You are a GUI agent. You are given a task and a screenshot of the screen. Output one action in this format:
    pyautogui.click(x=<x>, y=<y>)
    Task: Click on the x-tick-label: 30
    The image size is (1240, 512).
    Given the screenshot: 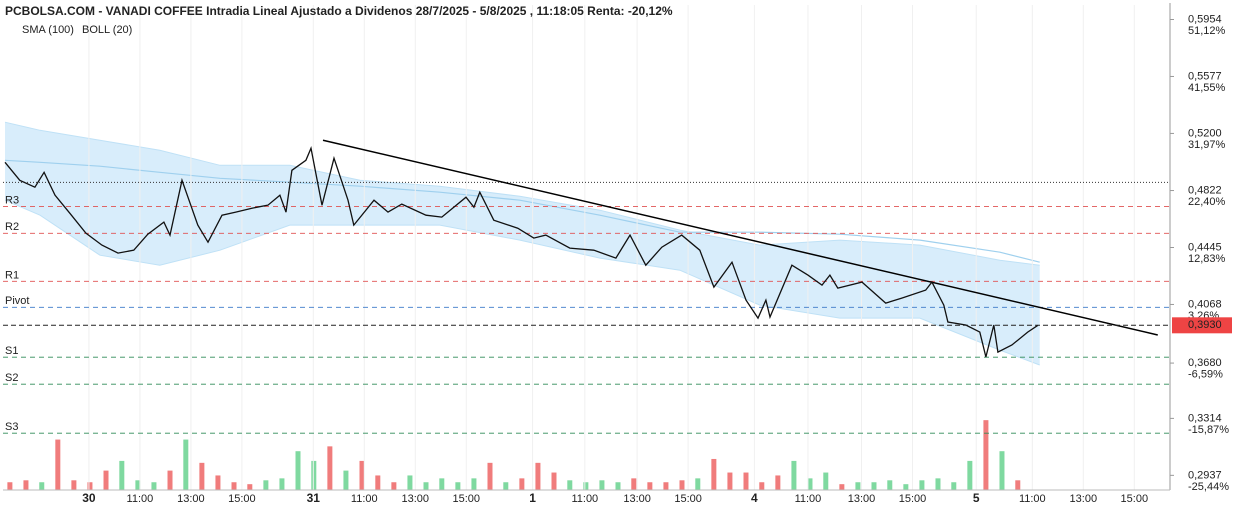 What is the action you would take?
    pyautogui.click(x=89, y=498)
    